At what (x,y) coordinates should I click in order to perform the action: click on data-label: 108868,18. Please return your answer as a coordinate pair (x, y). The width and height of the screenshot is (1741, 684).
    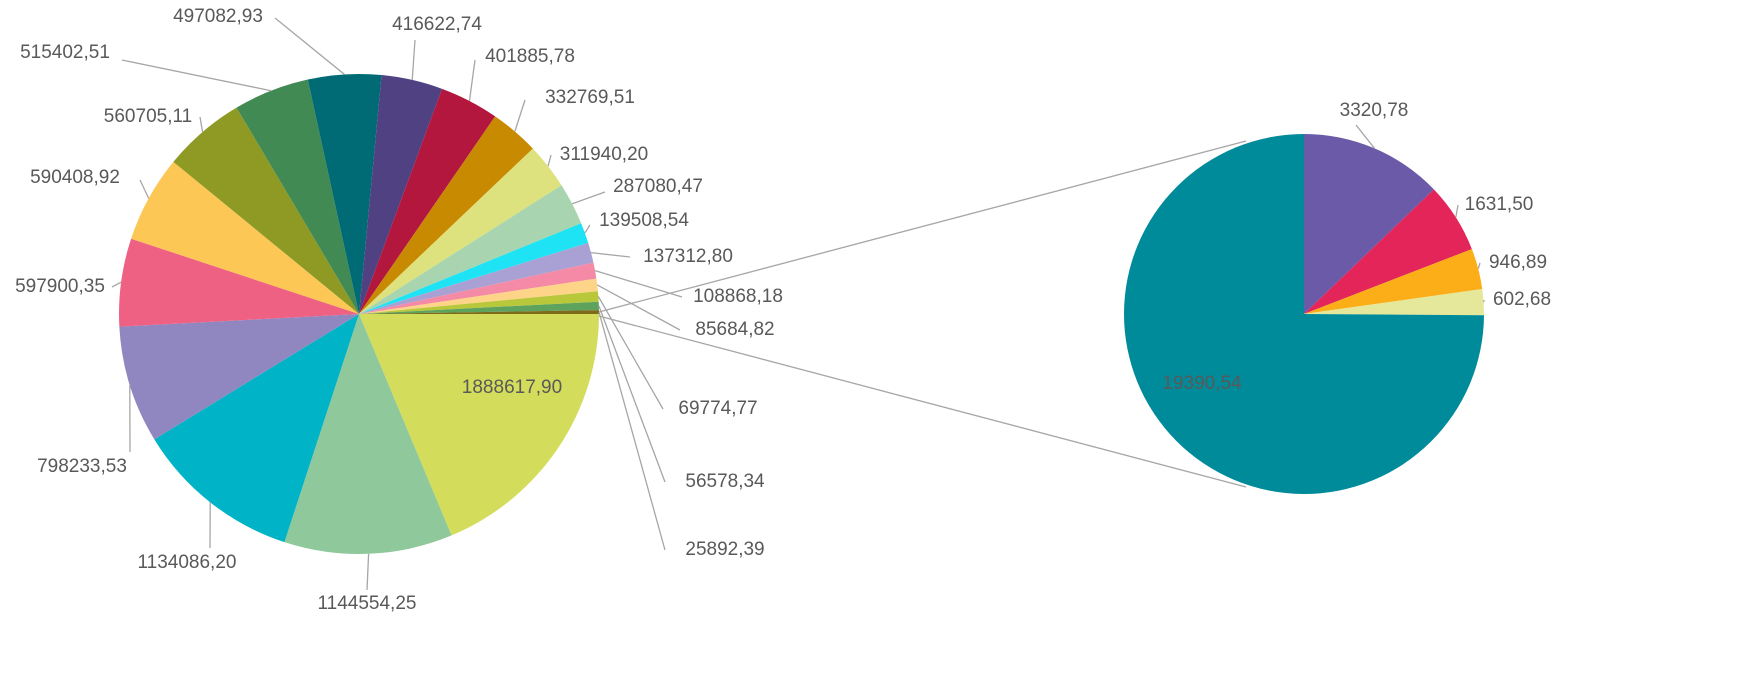
    Looking at the image, I should click on (738, 296).